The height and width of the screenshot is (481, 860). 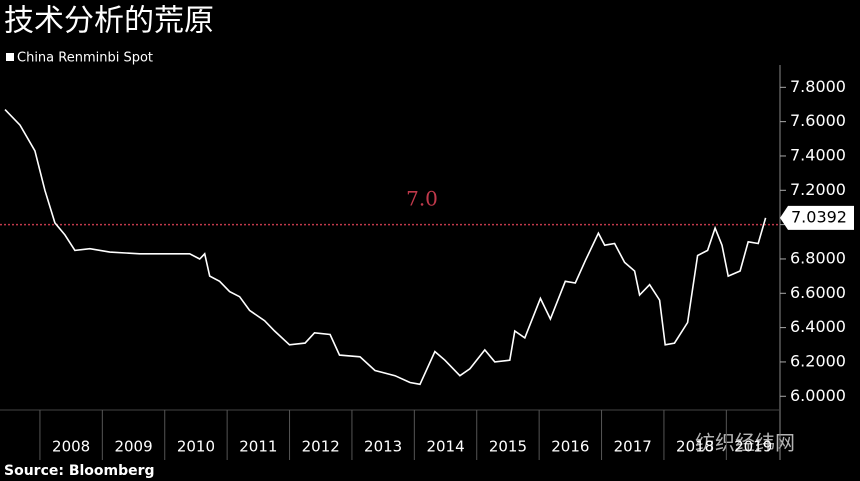 What do you see at coordinates (79, 471) in the screenshot?
I see `source: Source: Bloomberg` at bounding box center [79, 471].